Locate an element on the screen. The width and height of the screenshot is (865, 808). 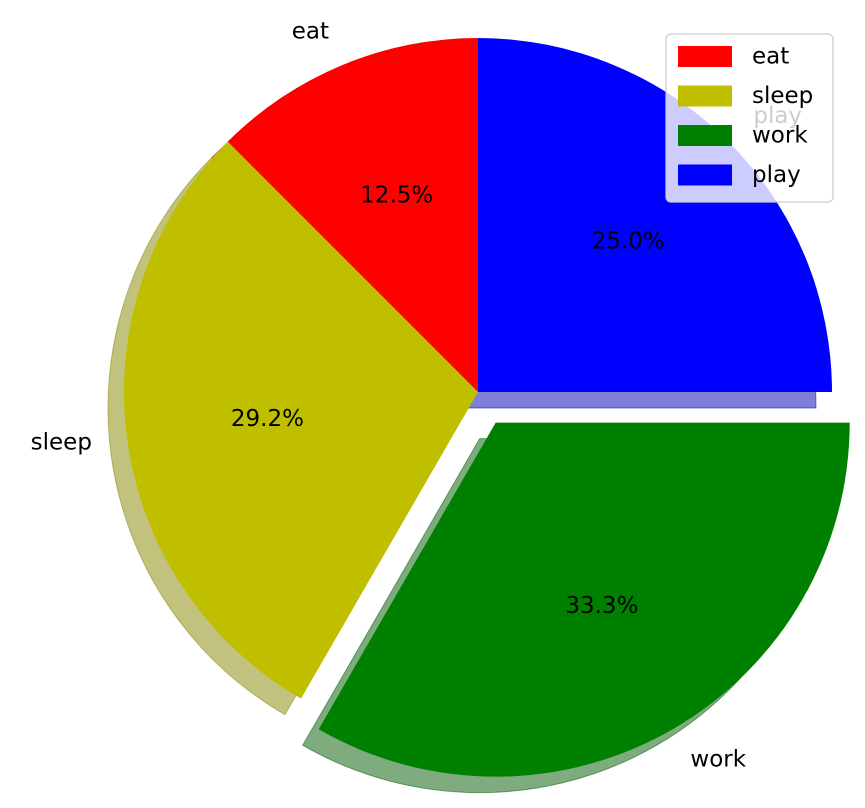
legend-label-sleep: sleep is located at coordinates (782, 96).